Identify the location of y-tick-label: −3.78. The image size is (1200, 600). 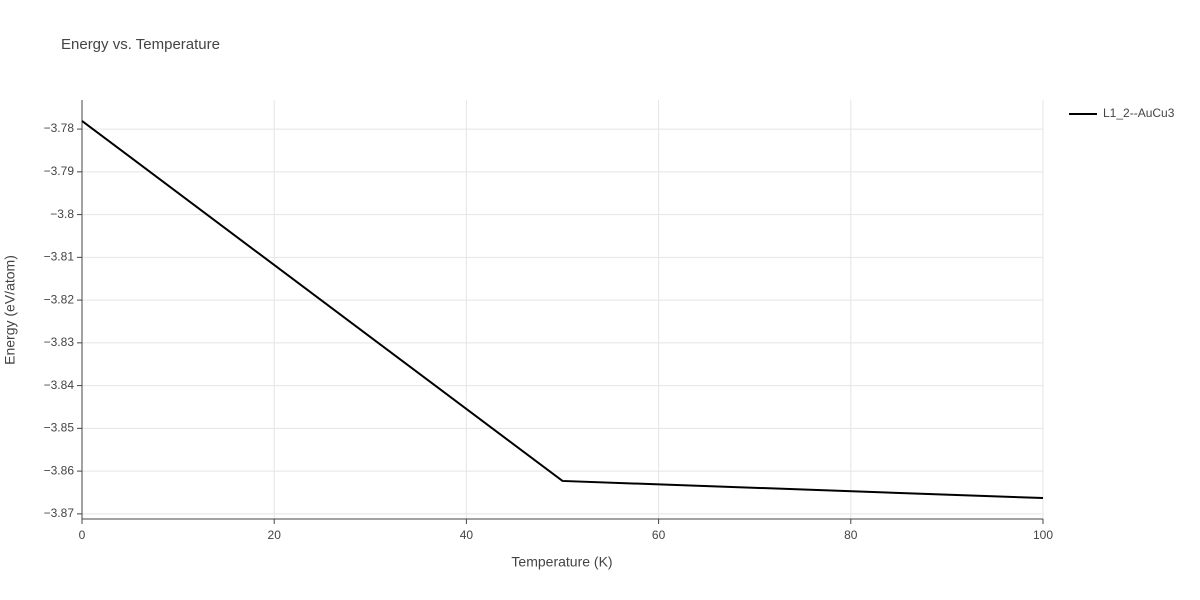
(59, 128).